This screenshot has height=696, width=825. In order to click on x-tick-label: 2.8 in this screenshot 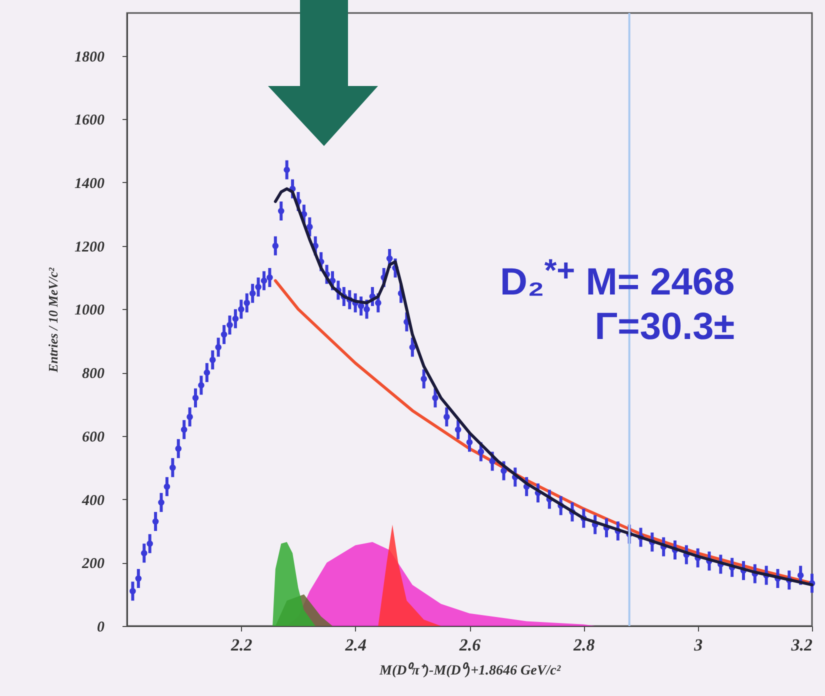, I will do `click(584, 645)`.